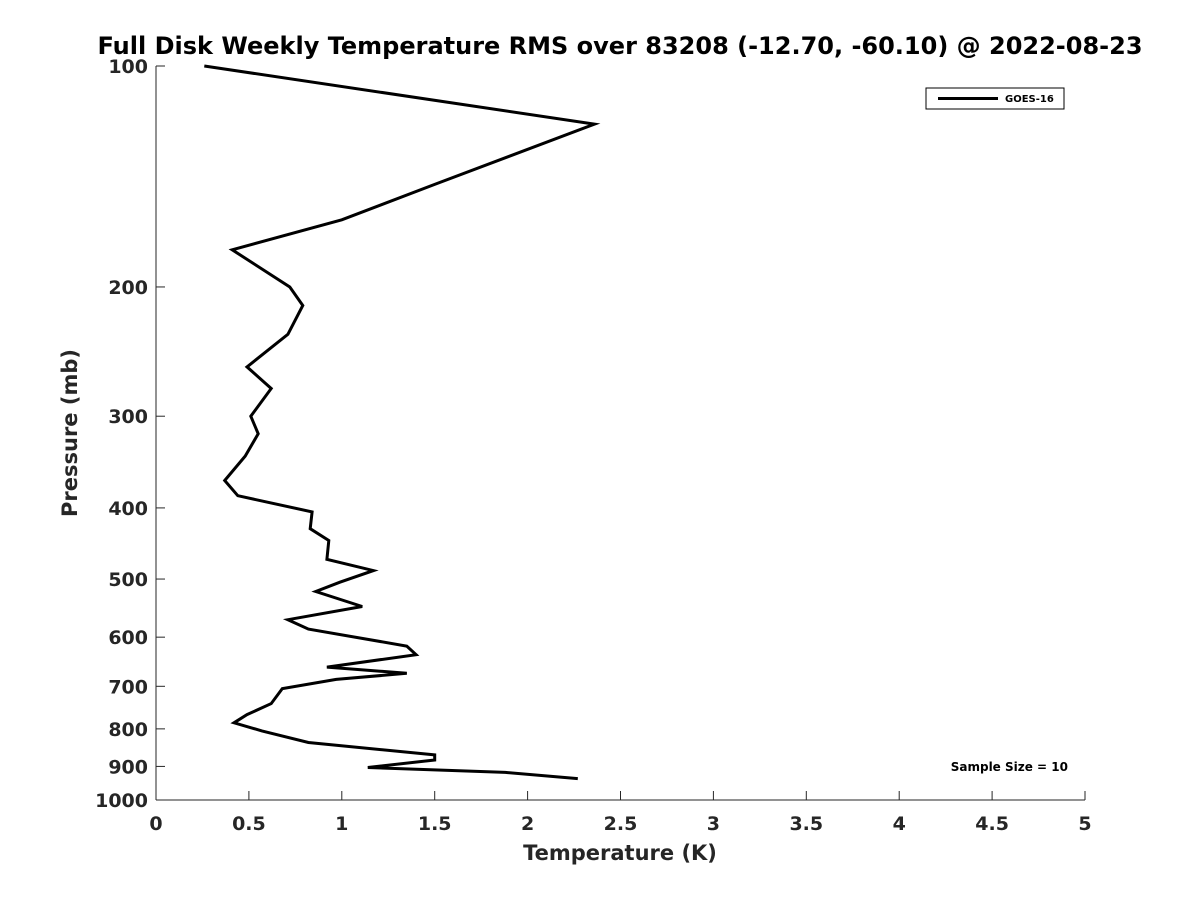  I want to click on x-tick-label: 3.5, so click(806, 824).